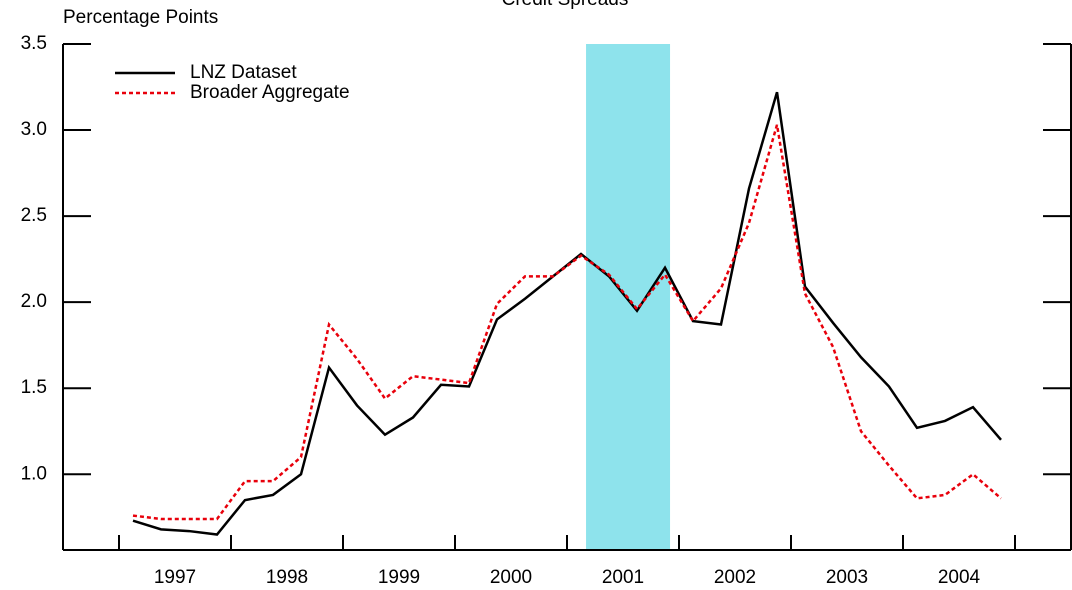 Image resolution: width=1072 pixels, height=590 pixels. Describe the element at coordinates (735, 577) in the screenshot. I see `x-tick-label: 2002` at that location.